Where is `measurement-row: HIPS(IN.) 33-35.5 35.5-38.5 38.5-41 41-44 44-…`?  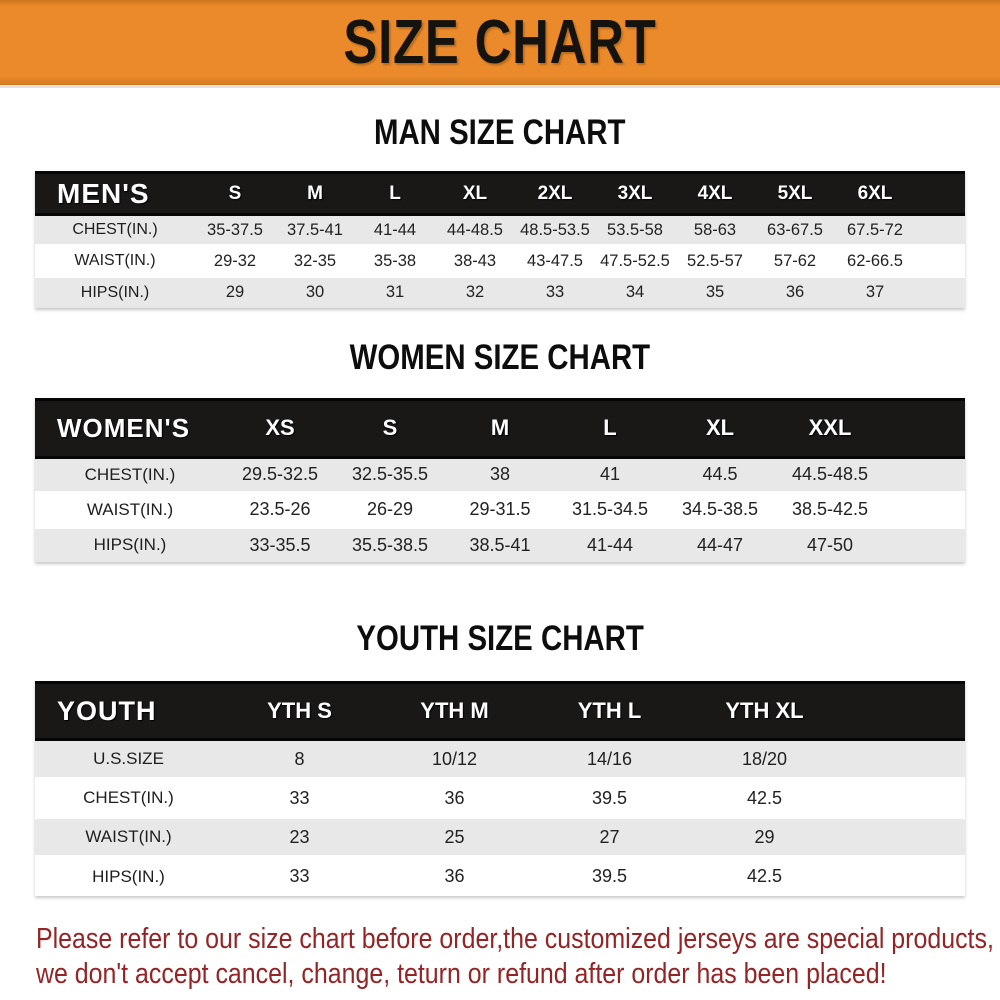 measurement-row: HIPS(IN.) 33-35.5 35.5-38.5 38.5-41 41-44 44-… is located at coordinates (500, 543).